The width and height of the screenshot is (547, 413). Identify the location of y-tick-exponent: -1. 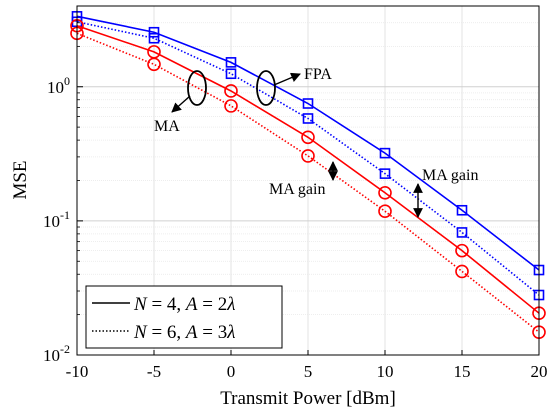
(65, 215).